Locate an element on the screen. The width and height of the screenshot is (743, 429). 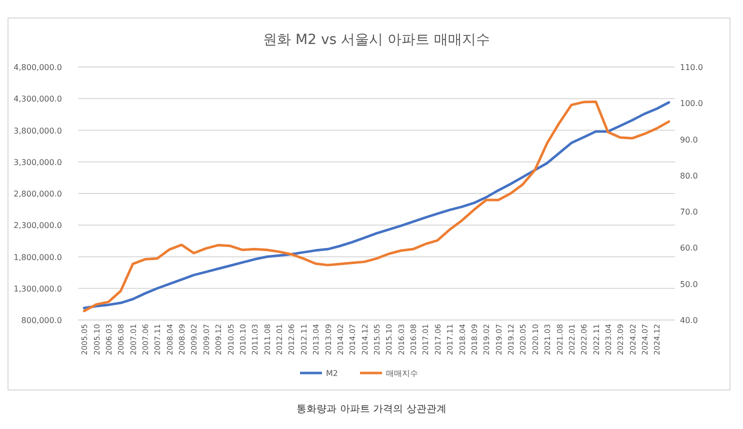
y2-tick-label: 100.0 is located at coordinates (691, 103).